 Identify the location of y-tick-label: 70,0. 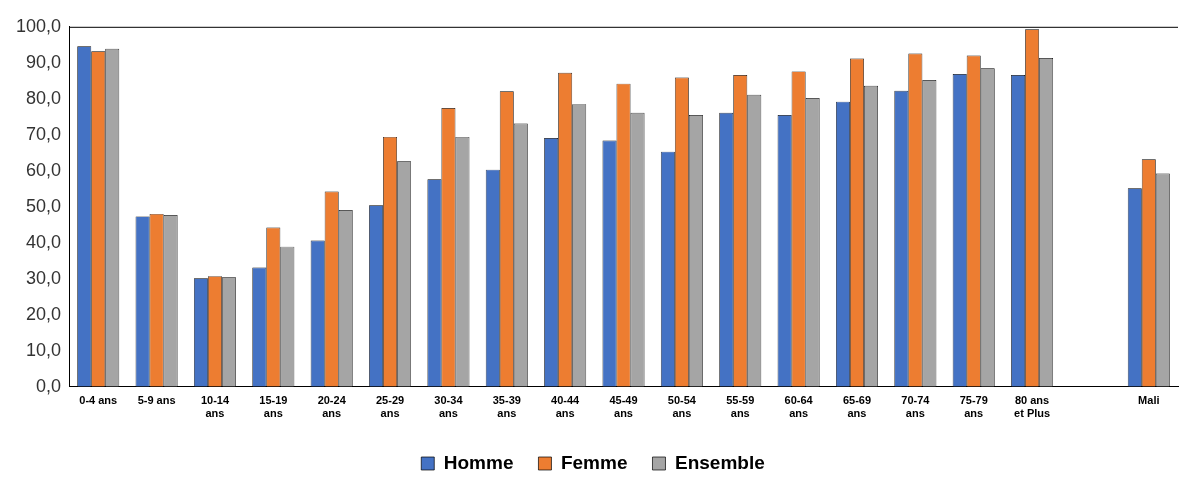
(44, 133).